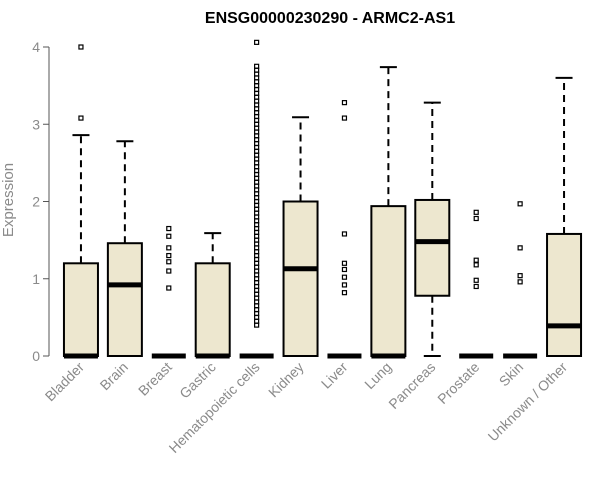 The width and height of the screenshot is (600, 500). What do you see at coordinates (411, 385) in the screenshot?
I see `x-tick-label: Pancreas` at bounding box center [411, 385].